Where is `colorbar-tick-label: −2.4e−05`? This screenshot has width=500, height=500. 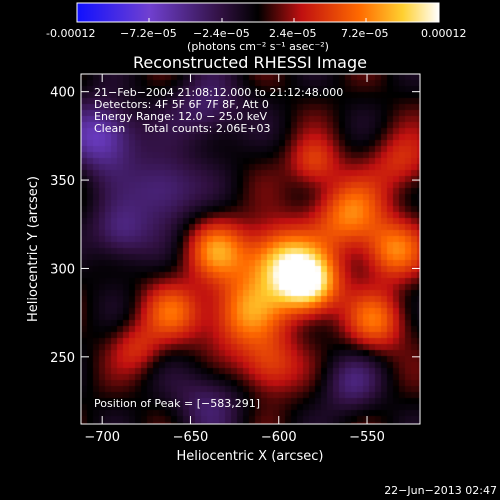 colorbar-tick-label: −2.4e−05 is located at coordinates (221, 33).